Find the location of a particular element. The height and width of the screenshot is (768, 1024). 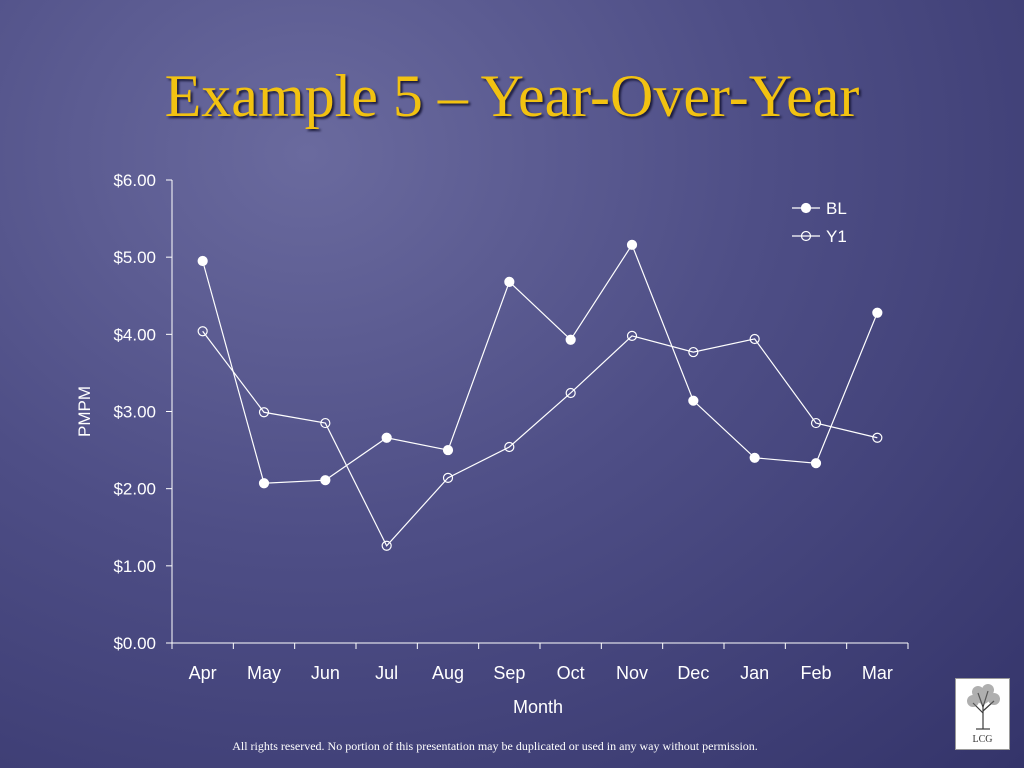

x-tick-label: Feb is located at coordinates (815, 673).